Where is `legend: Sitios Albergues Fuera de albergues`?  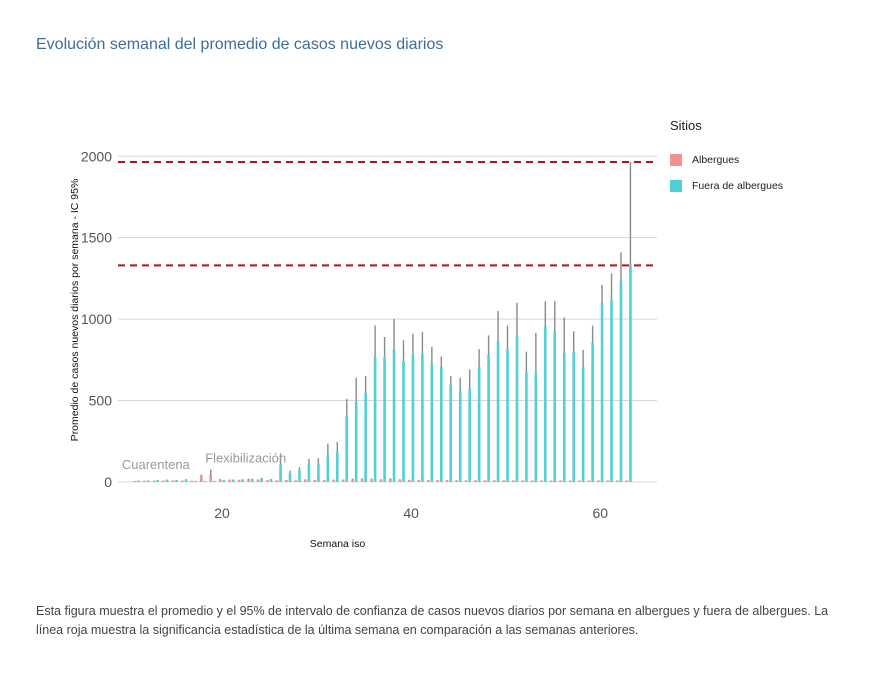
legend: Sitios Albergues Fuera de albergues is located at coordinates (726, 158).